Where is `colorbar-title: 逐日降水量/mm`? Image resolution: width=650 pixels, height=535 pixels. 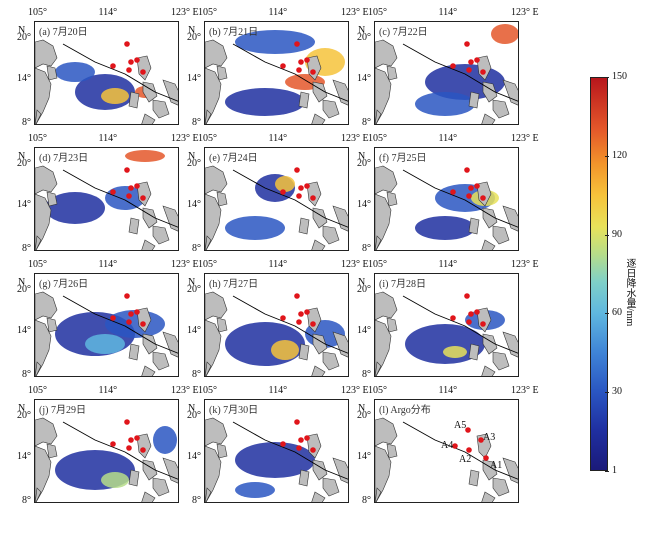 colorbar-title: 逐日降水量/mm is located at coordinates (629, 292).